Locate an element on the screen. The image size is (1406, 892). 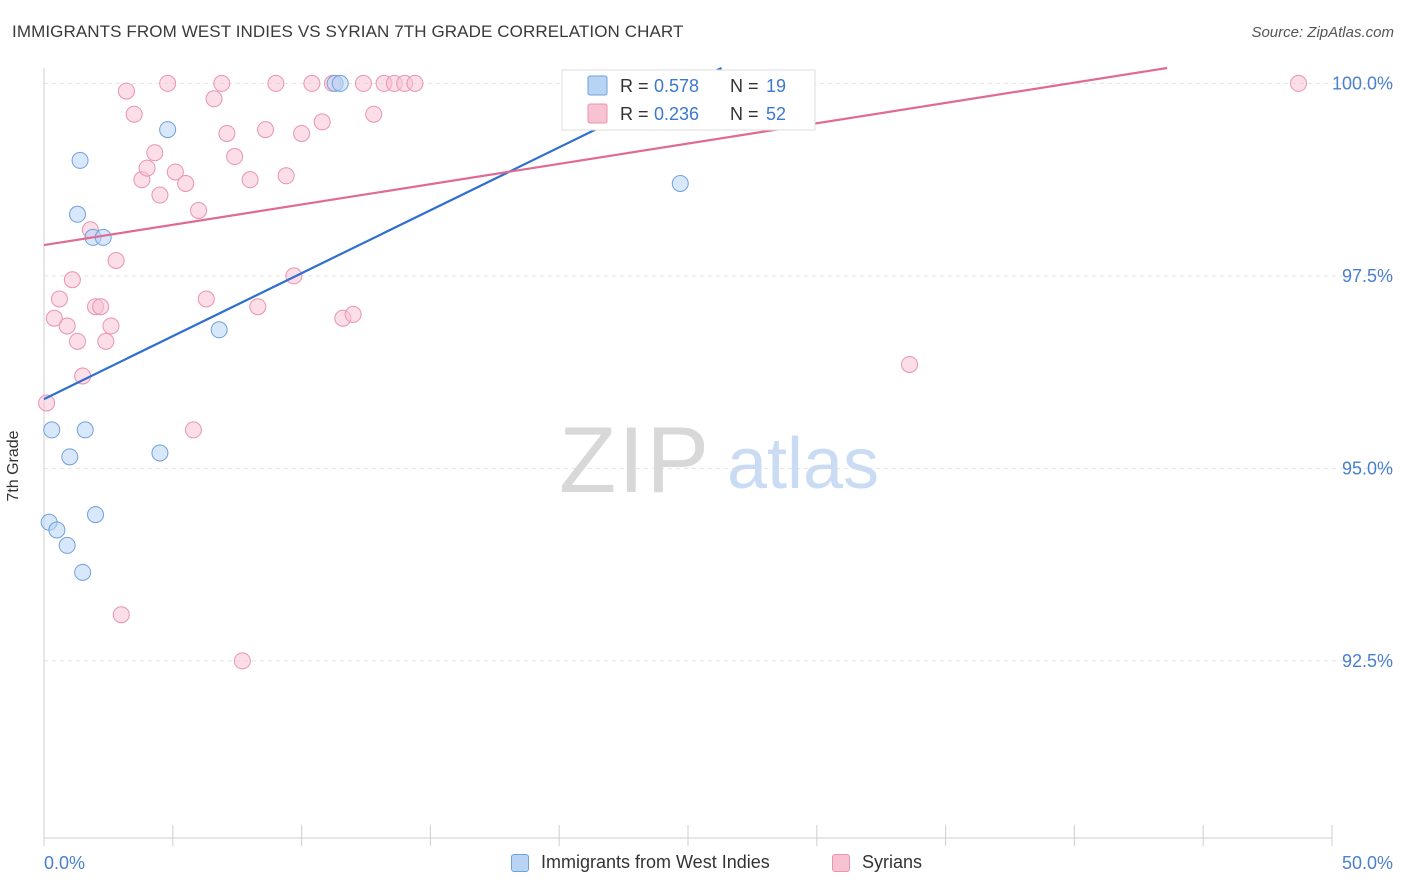
legend-r-label-blue: R = is located at coordinates (637, 86).